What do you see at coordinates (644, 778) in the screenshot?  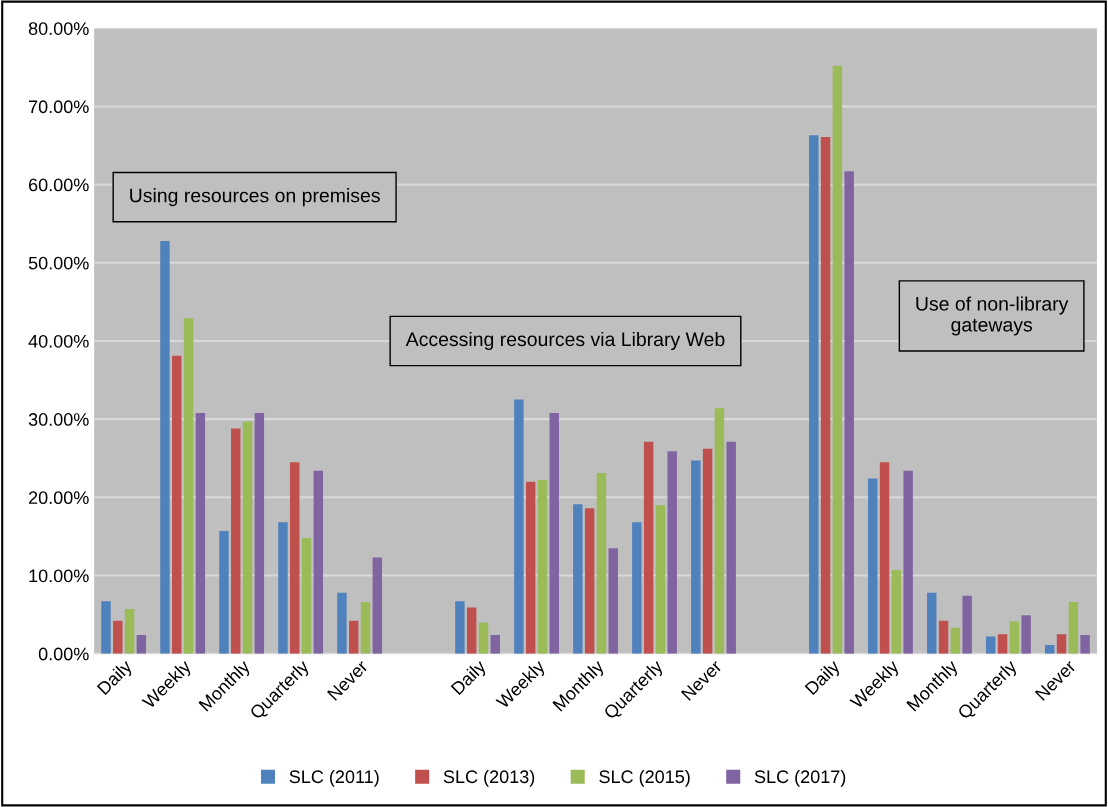 I see `legend-label: SLC (2015)` at bounding box center [644, 778].